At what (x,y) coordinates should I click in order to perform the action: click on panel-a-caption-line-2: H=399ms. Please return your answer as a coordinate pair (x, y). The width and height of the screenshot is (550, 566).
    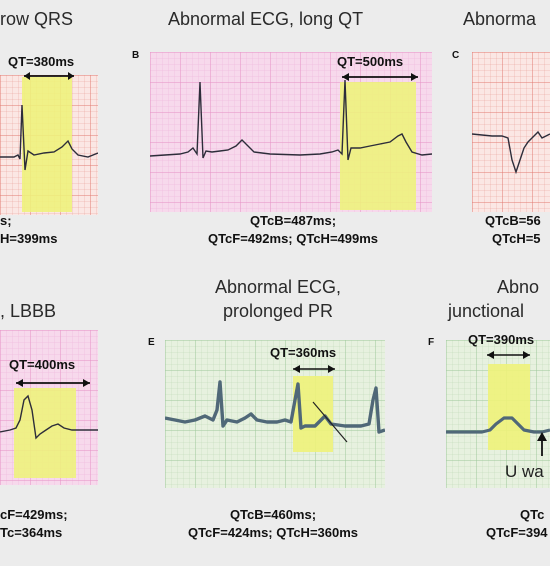
    Looking at the image, I should click on (29, 238).